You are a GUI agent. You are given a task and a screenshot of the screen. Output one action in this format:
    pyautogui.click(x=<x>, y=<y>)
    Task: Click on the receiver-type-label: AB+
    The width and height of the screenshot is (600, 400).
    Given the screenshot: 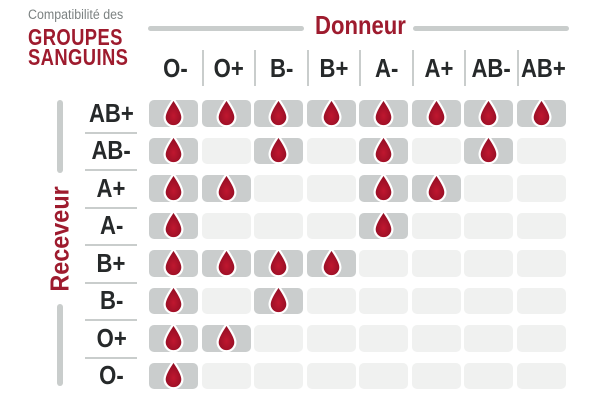 What is the action you would take?
    pyautogui.click(x=111, y=112)
    